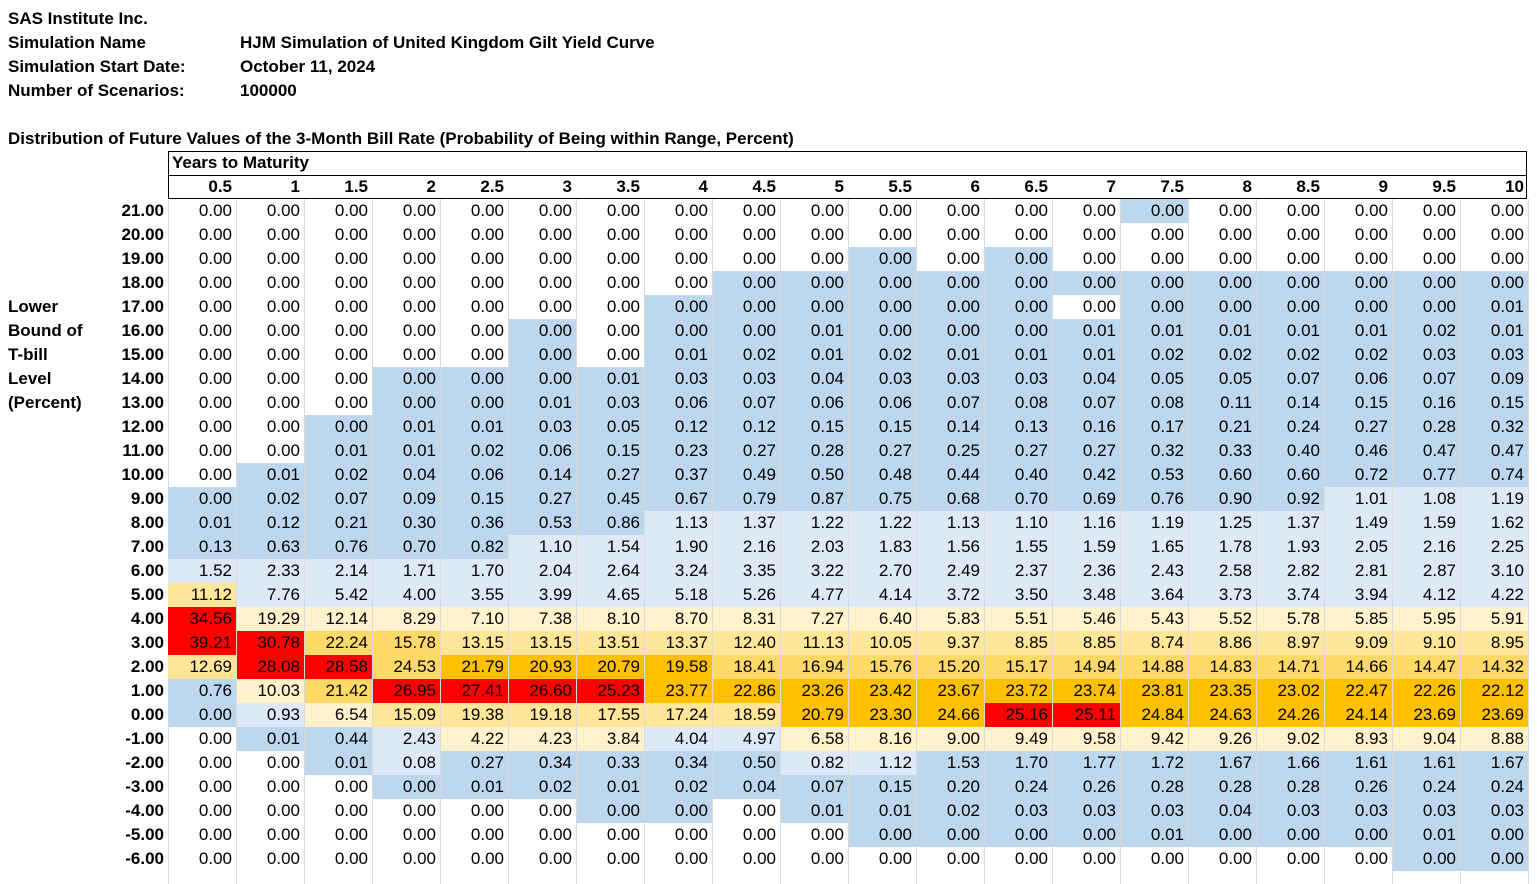  Describe the element at coordinates (1290, 595) in the screenshot. I see `table-cell: 3.74` at that location.